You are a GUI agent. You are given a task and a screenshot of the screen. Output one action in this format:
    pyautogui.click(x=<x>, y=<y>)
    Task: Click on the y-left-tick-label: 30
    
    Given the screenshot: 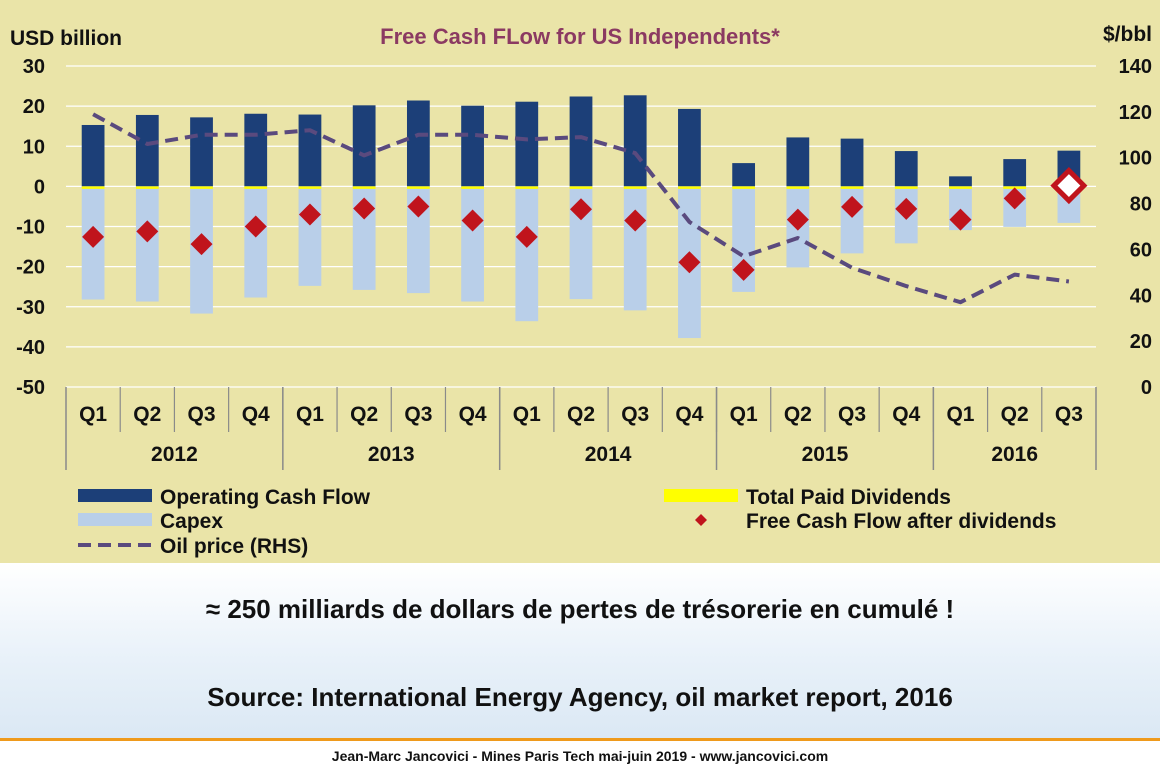 What is the action you would take?
    pyautogui.click(x=34, y=67)
    